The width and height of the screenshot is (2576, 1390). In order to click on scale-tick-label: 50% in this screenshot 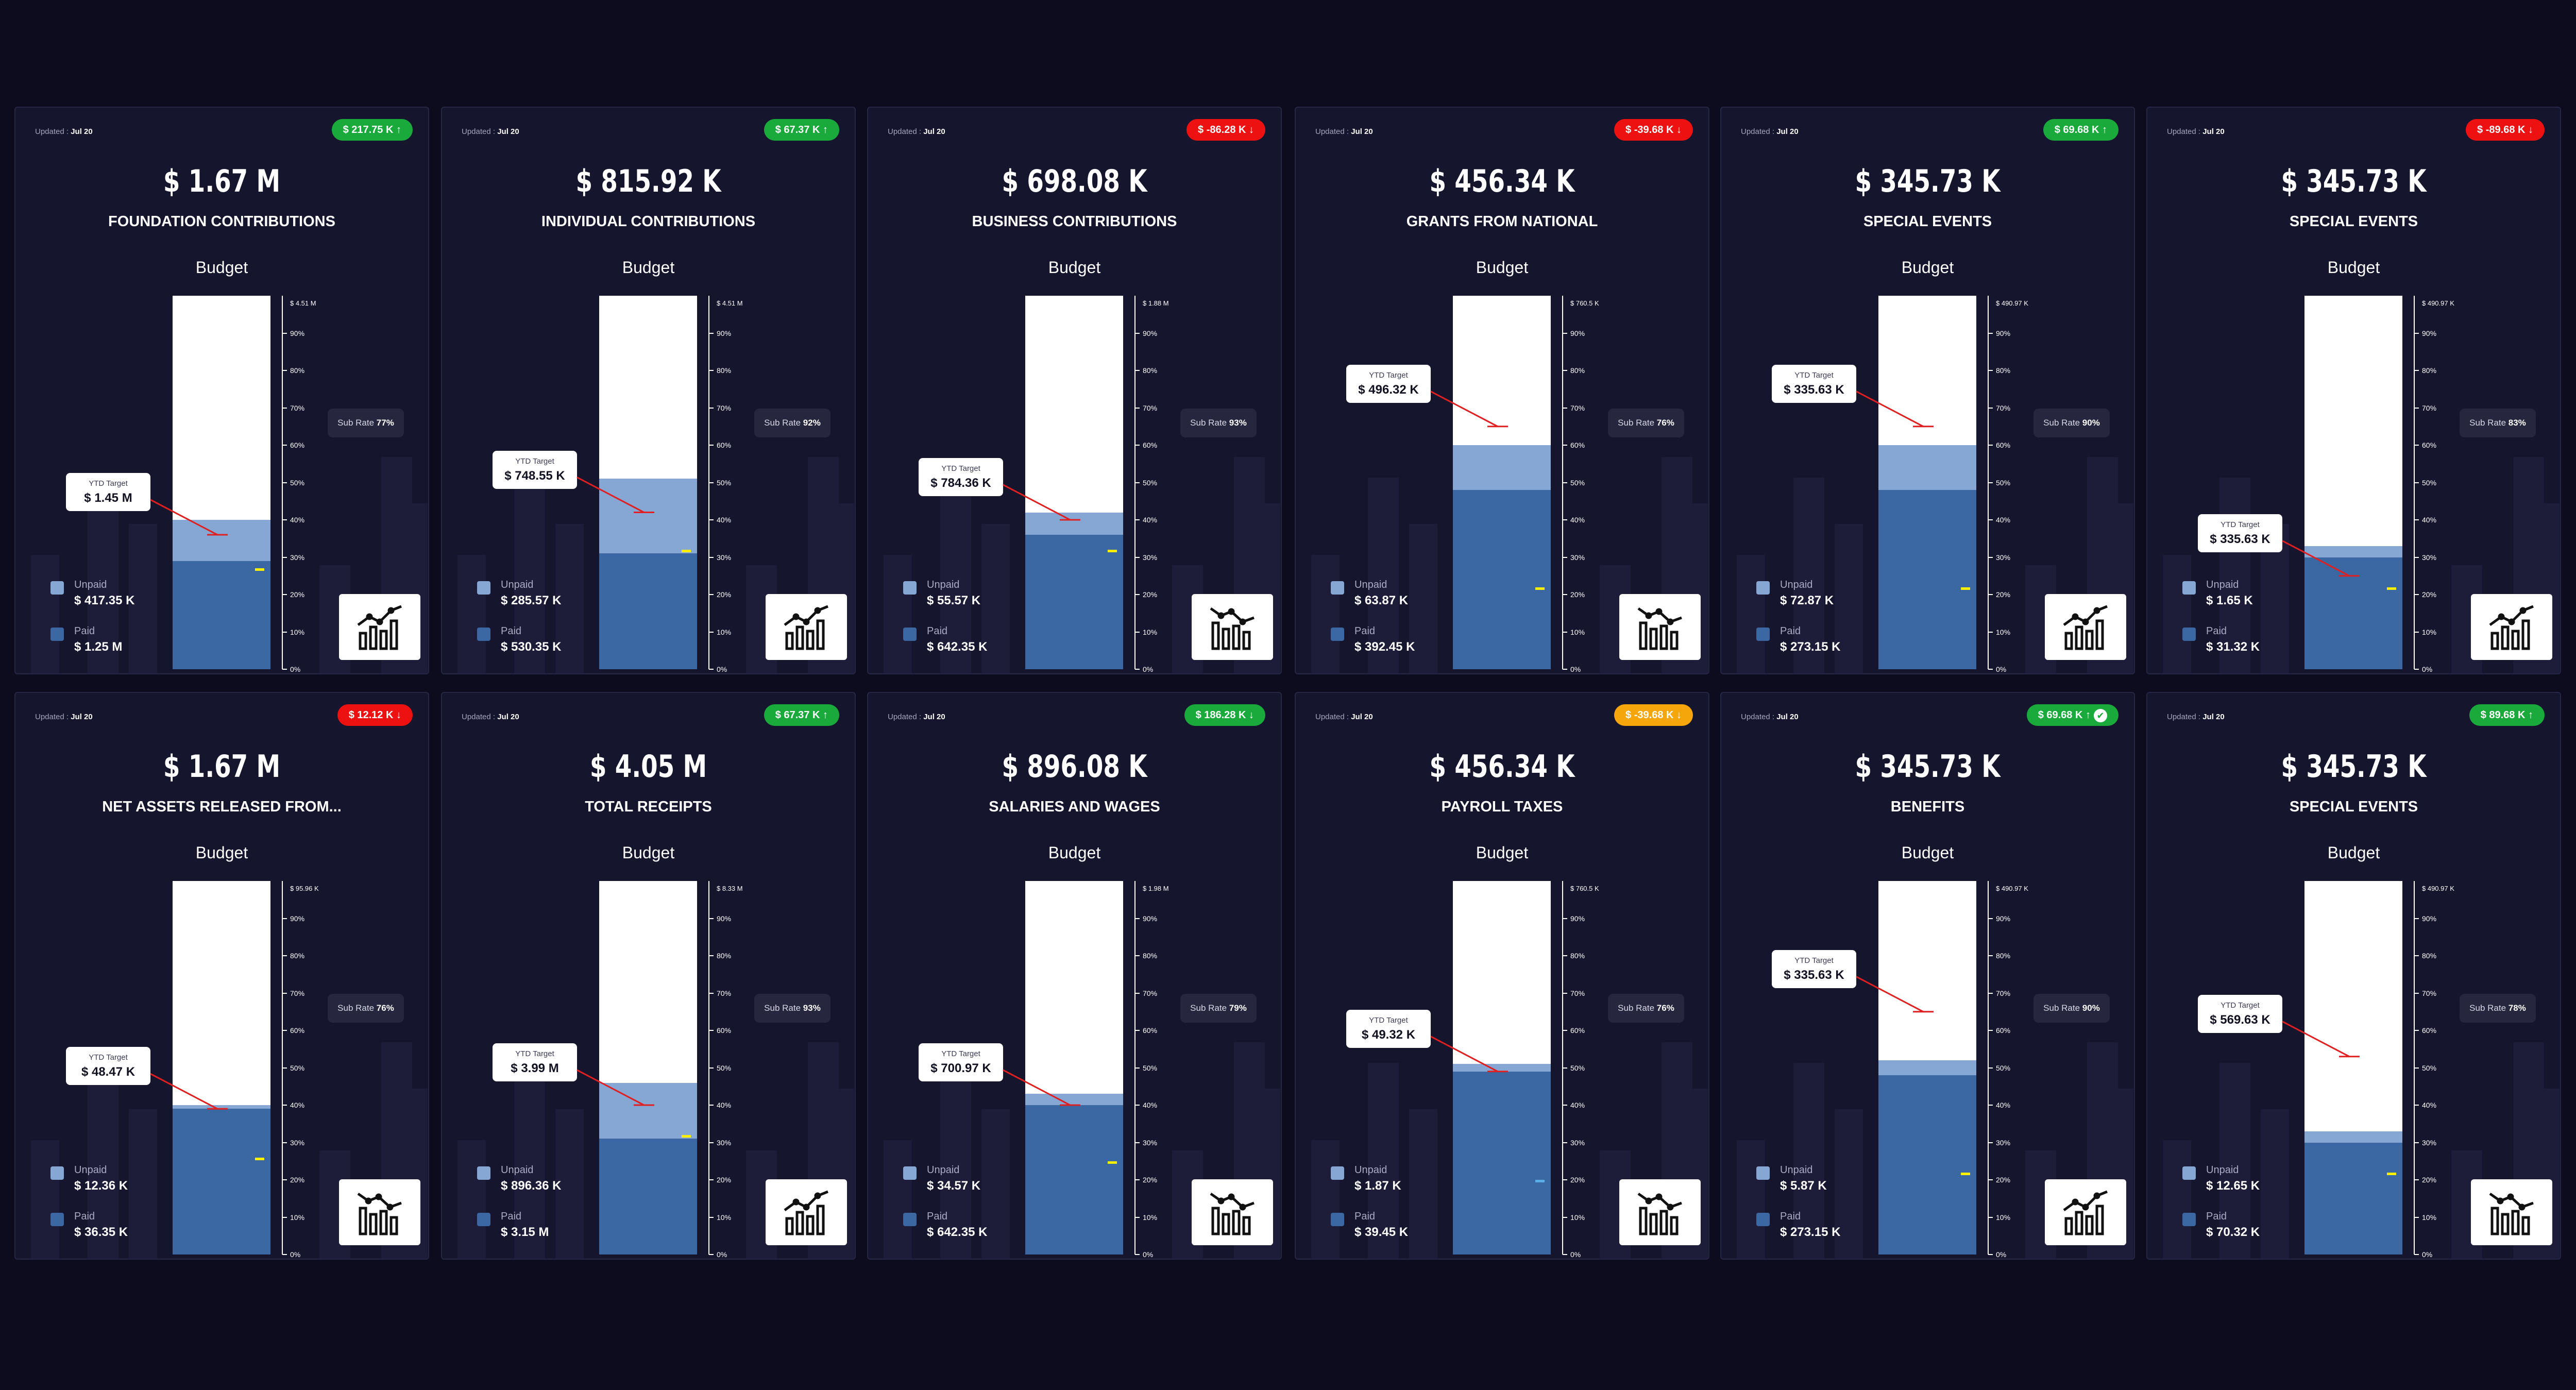, I will do `click(297, 482)`.